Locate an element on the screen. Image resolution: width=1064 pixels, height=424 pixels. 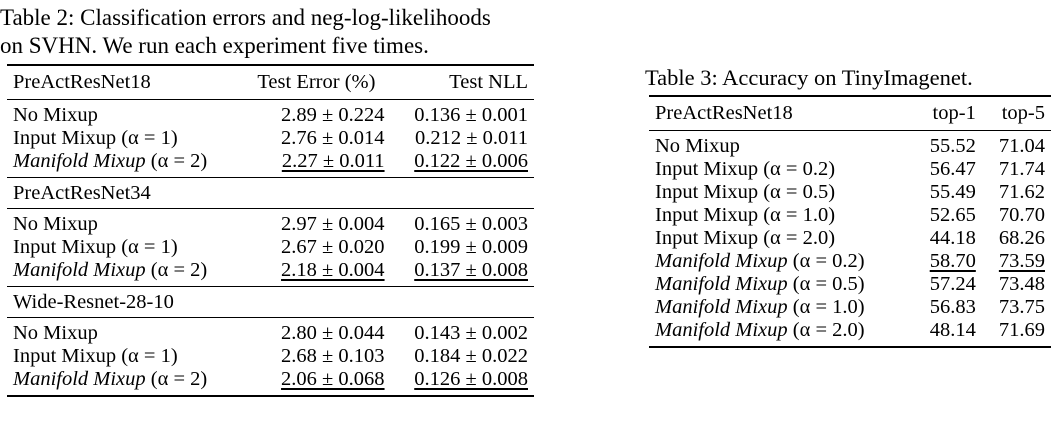
table-row: No Mixup 2.89 ± 0.224 0.136 ± 0.001 is located at coordinates (270, 113).